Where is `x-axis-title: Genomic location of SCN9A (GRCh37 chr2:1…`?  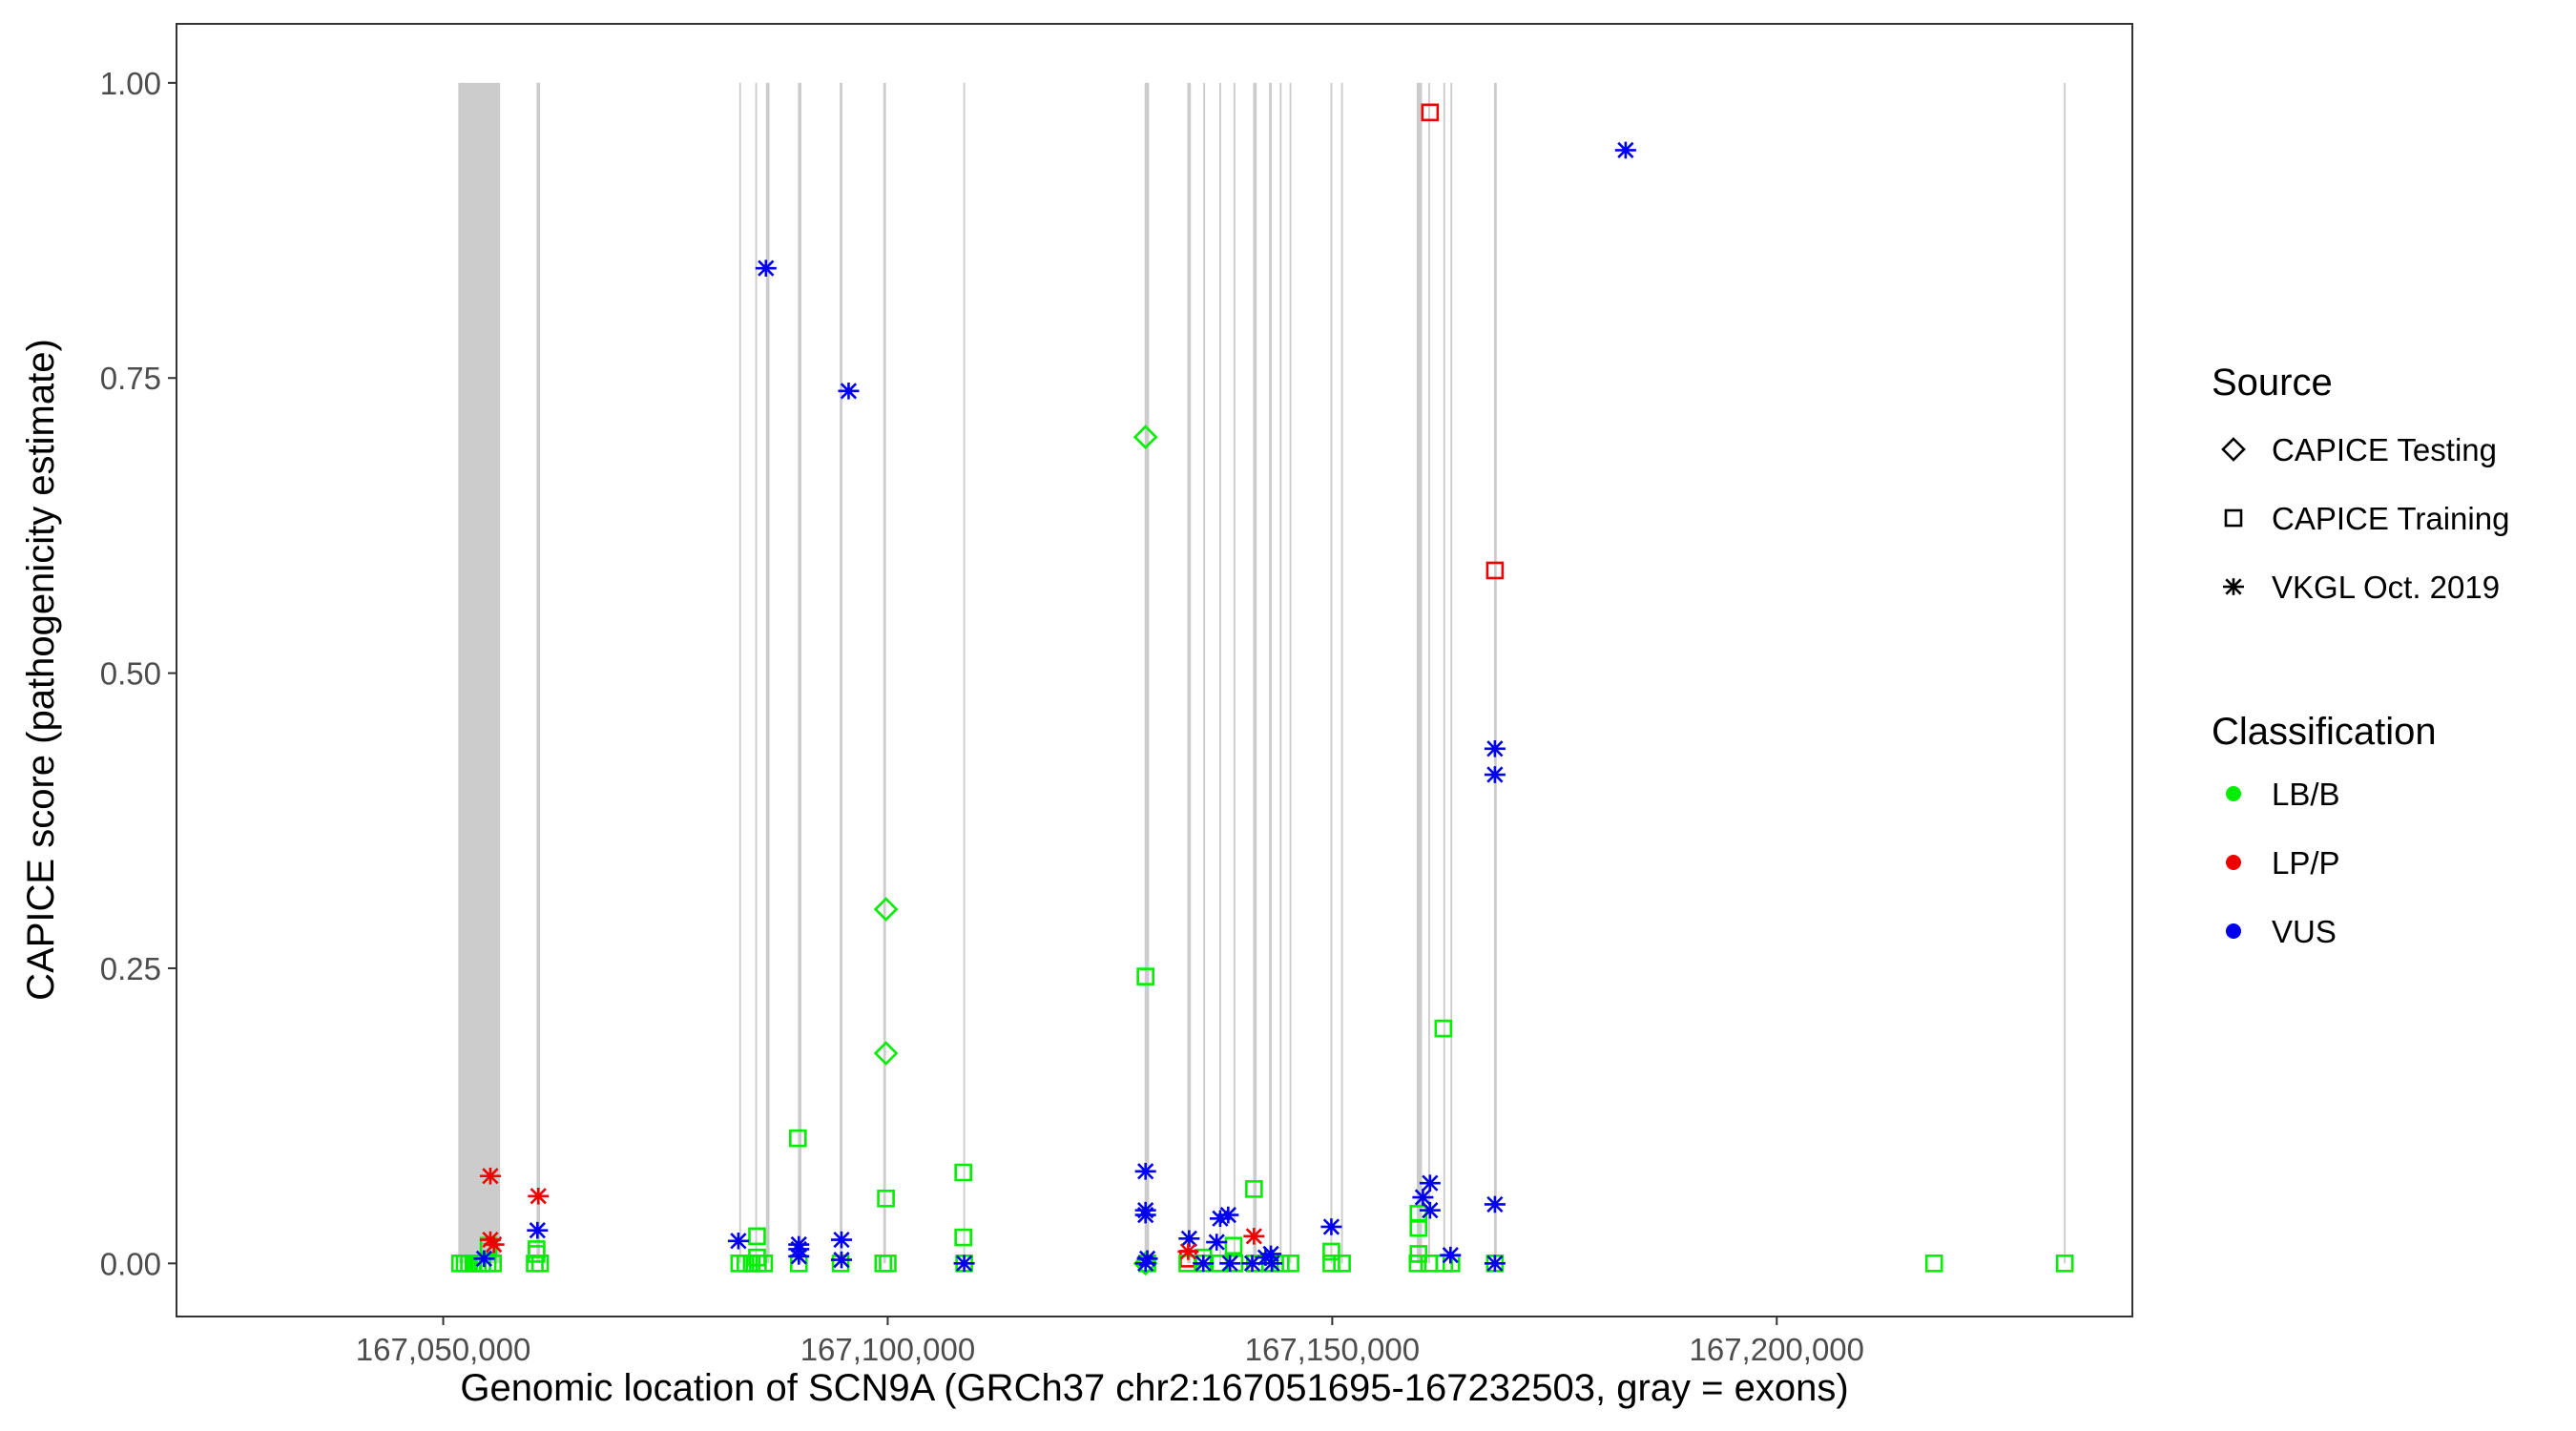 x-axis-title: Genomic location of SCN9A (GRCh37 chr2:1… is located at coordinates (1154, 1388).